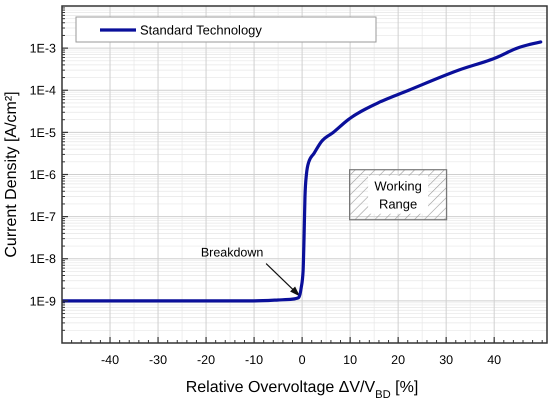 The image size is (549, 404). I want to click on annotation: Breakdown, so click(232, 253).